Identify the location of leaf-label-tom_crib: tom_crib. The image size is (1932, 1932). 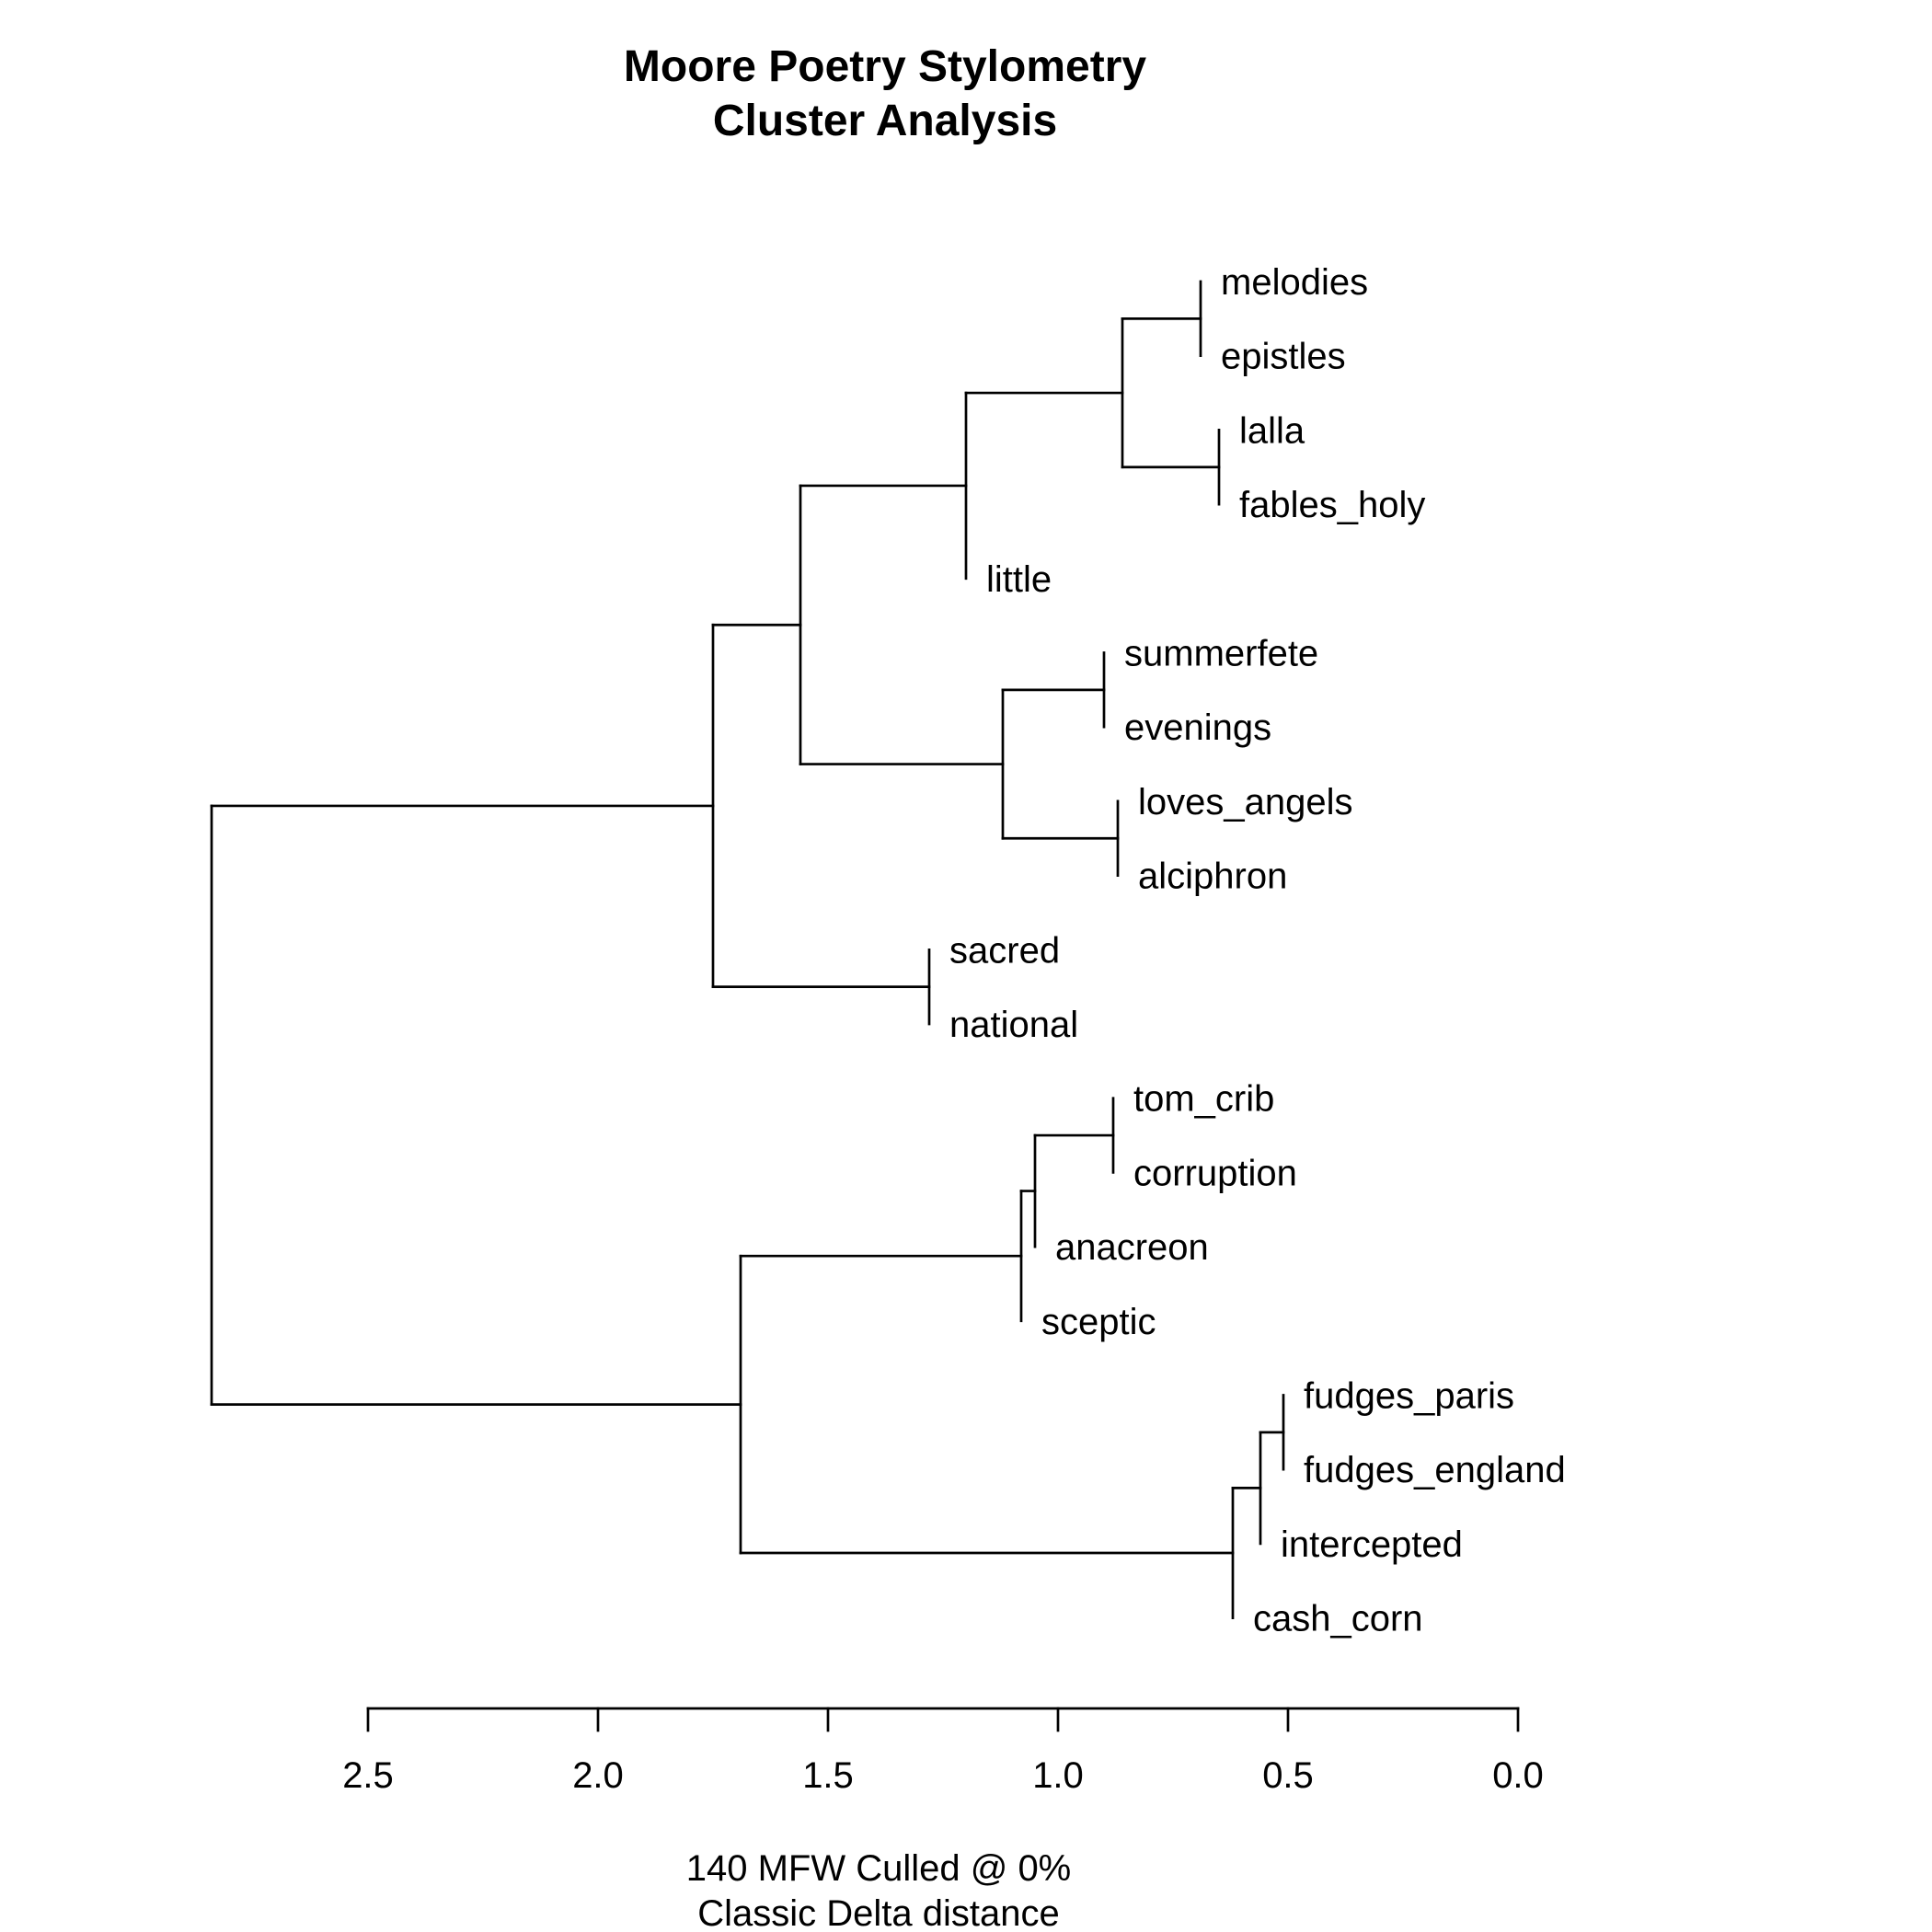
(1203, 1099).